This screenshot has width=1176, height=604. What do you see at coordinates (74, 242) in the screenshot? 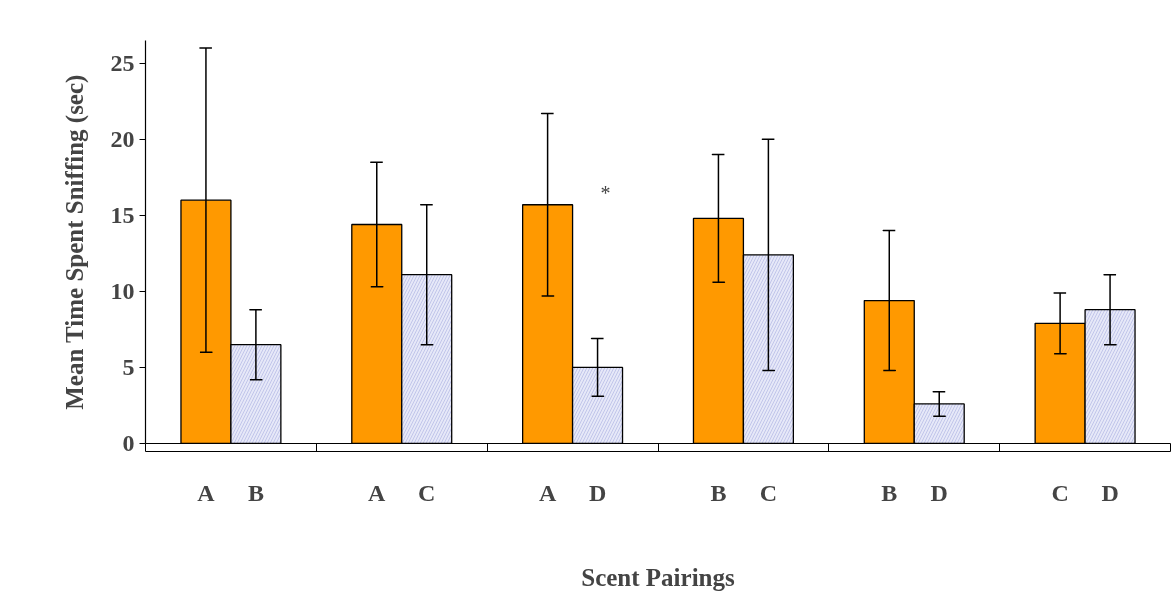
I see `y-axis-title: Mean Time Spent Sniffing (sec)` at bounding box center [74, 242].